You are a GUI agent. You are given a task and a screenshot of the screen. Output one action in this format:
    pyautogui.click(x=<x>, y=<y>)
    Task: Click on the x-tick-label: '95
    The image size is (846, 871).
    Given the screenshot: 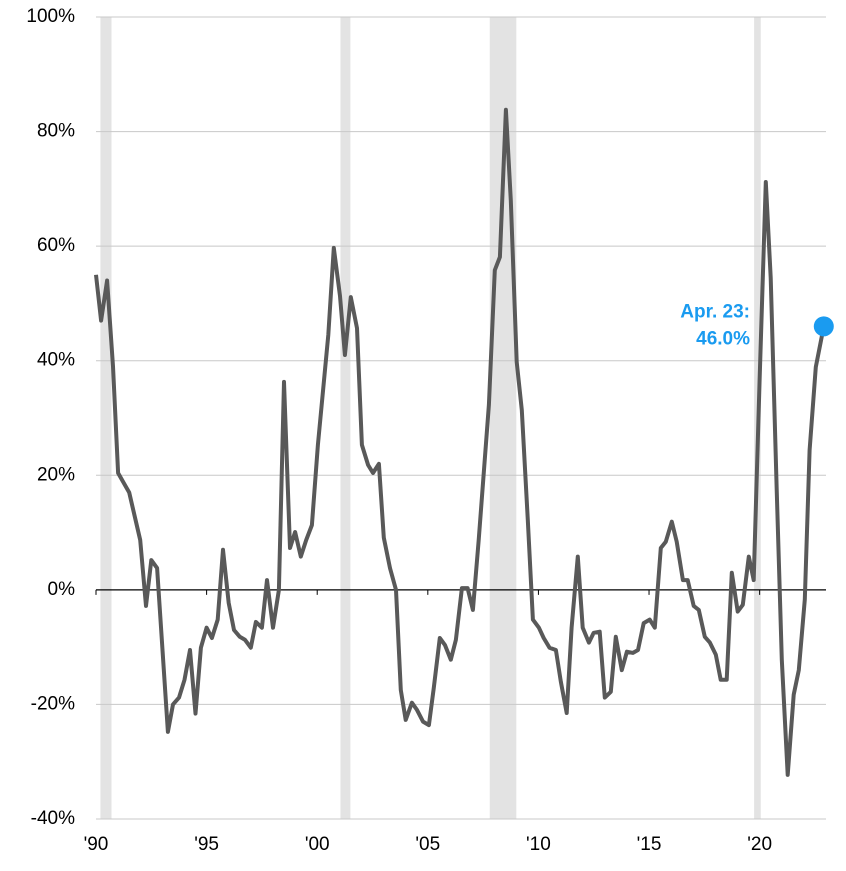 What is the action you would take?
    pyautogui.click(x=206, y=844)
    